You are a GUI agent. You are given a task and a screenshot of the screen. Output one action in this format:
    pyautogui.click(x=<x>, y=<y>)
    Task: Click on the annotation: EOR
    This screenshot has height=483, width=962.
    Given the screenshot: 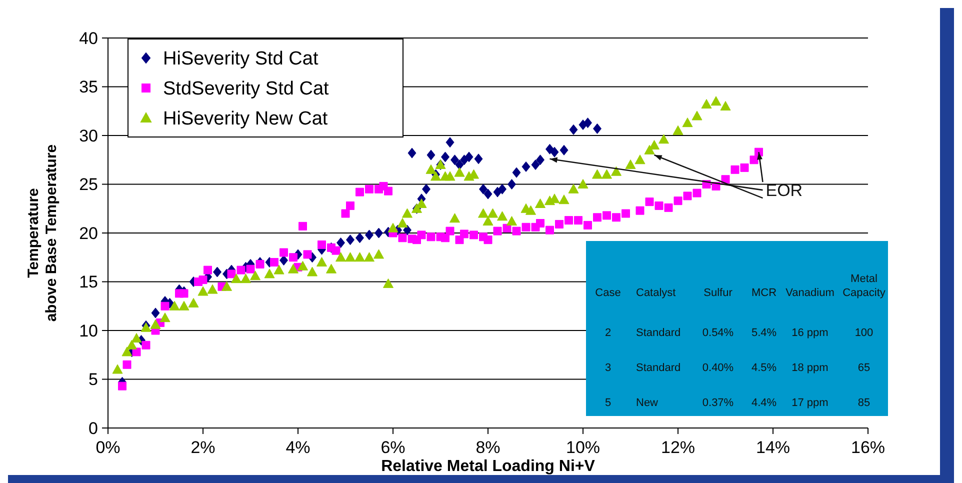 What is the action you would take?
    pyautogui.click(x=784, y=190)
    